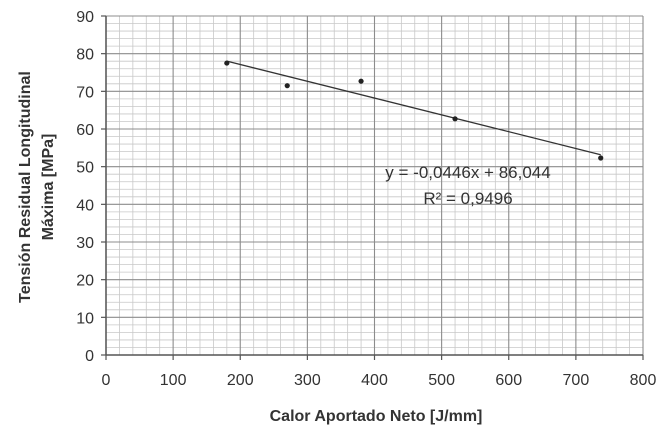 This screenshot has width=663, height=432. I want to click on x-tick-label: 800, so click(643, 380).